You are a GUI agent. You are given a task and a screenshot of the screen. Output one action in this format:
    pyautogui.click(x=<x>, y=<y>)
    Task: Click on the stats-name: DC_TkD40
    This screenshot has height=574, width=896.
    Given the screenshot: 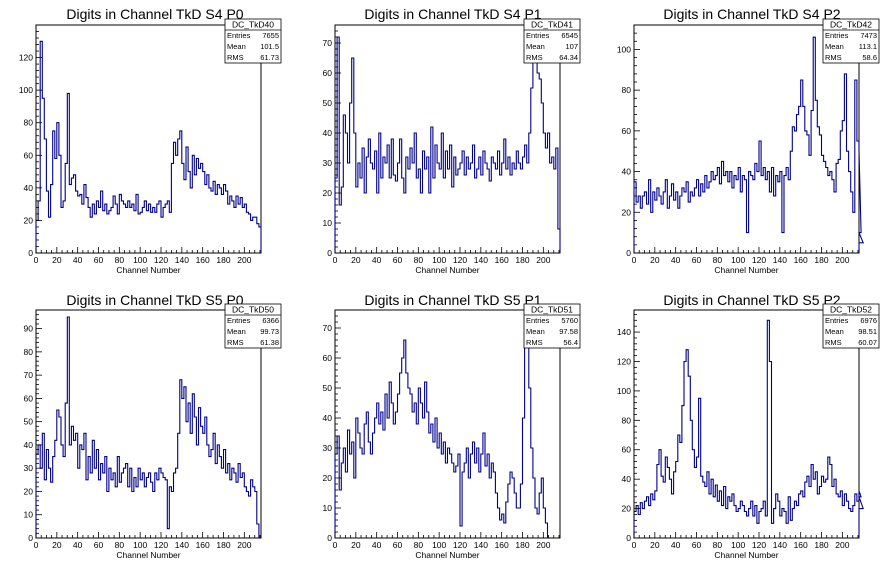 What is the action you would take?
    pyautogui.click(x=253, y=25)
    